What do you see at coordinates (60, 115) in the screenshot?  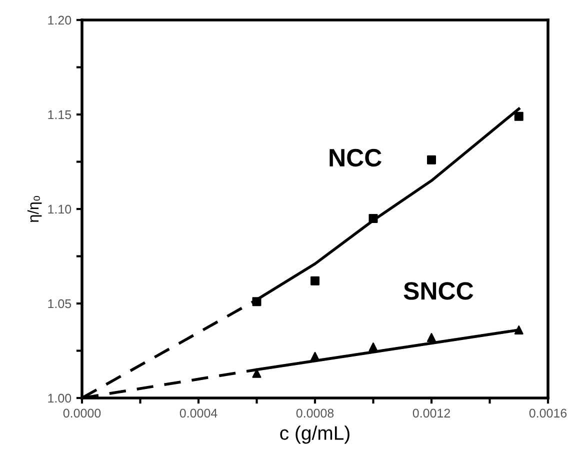 I see `y-tick-label: 1.15` at bounding box center [60, 115].